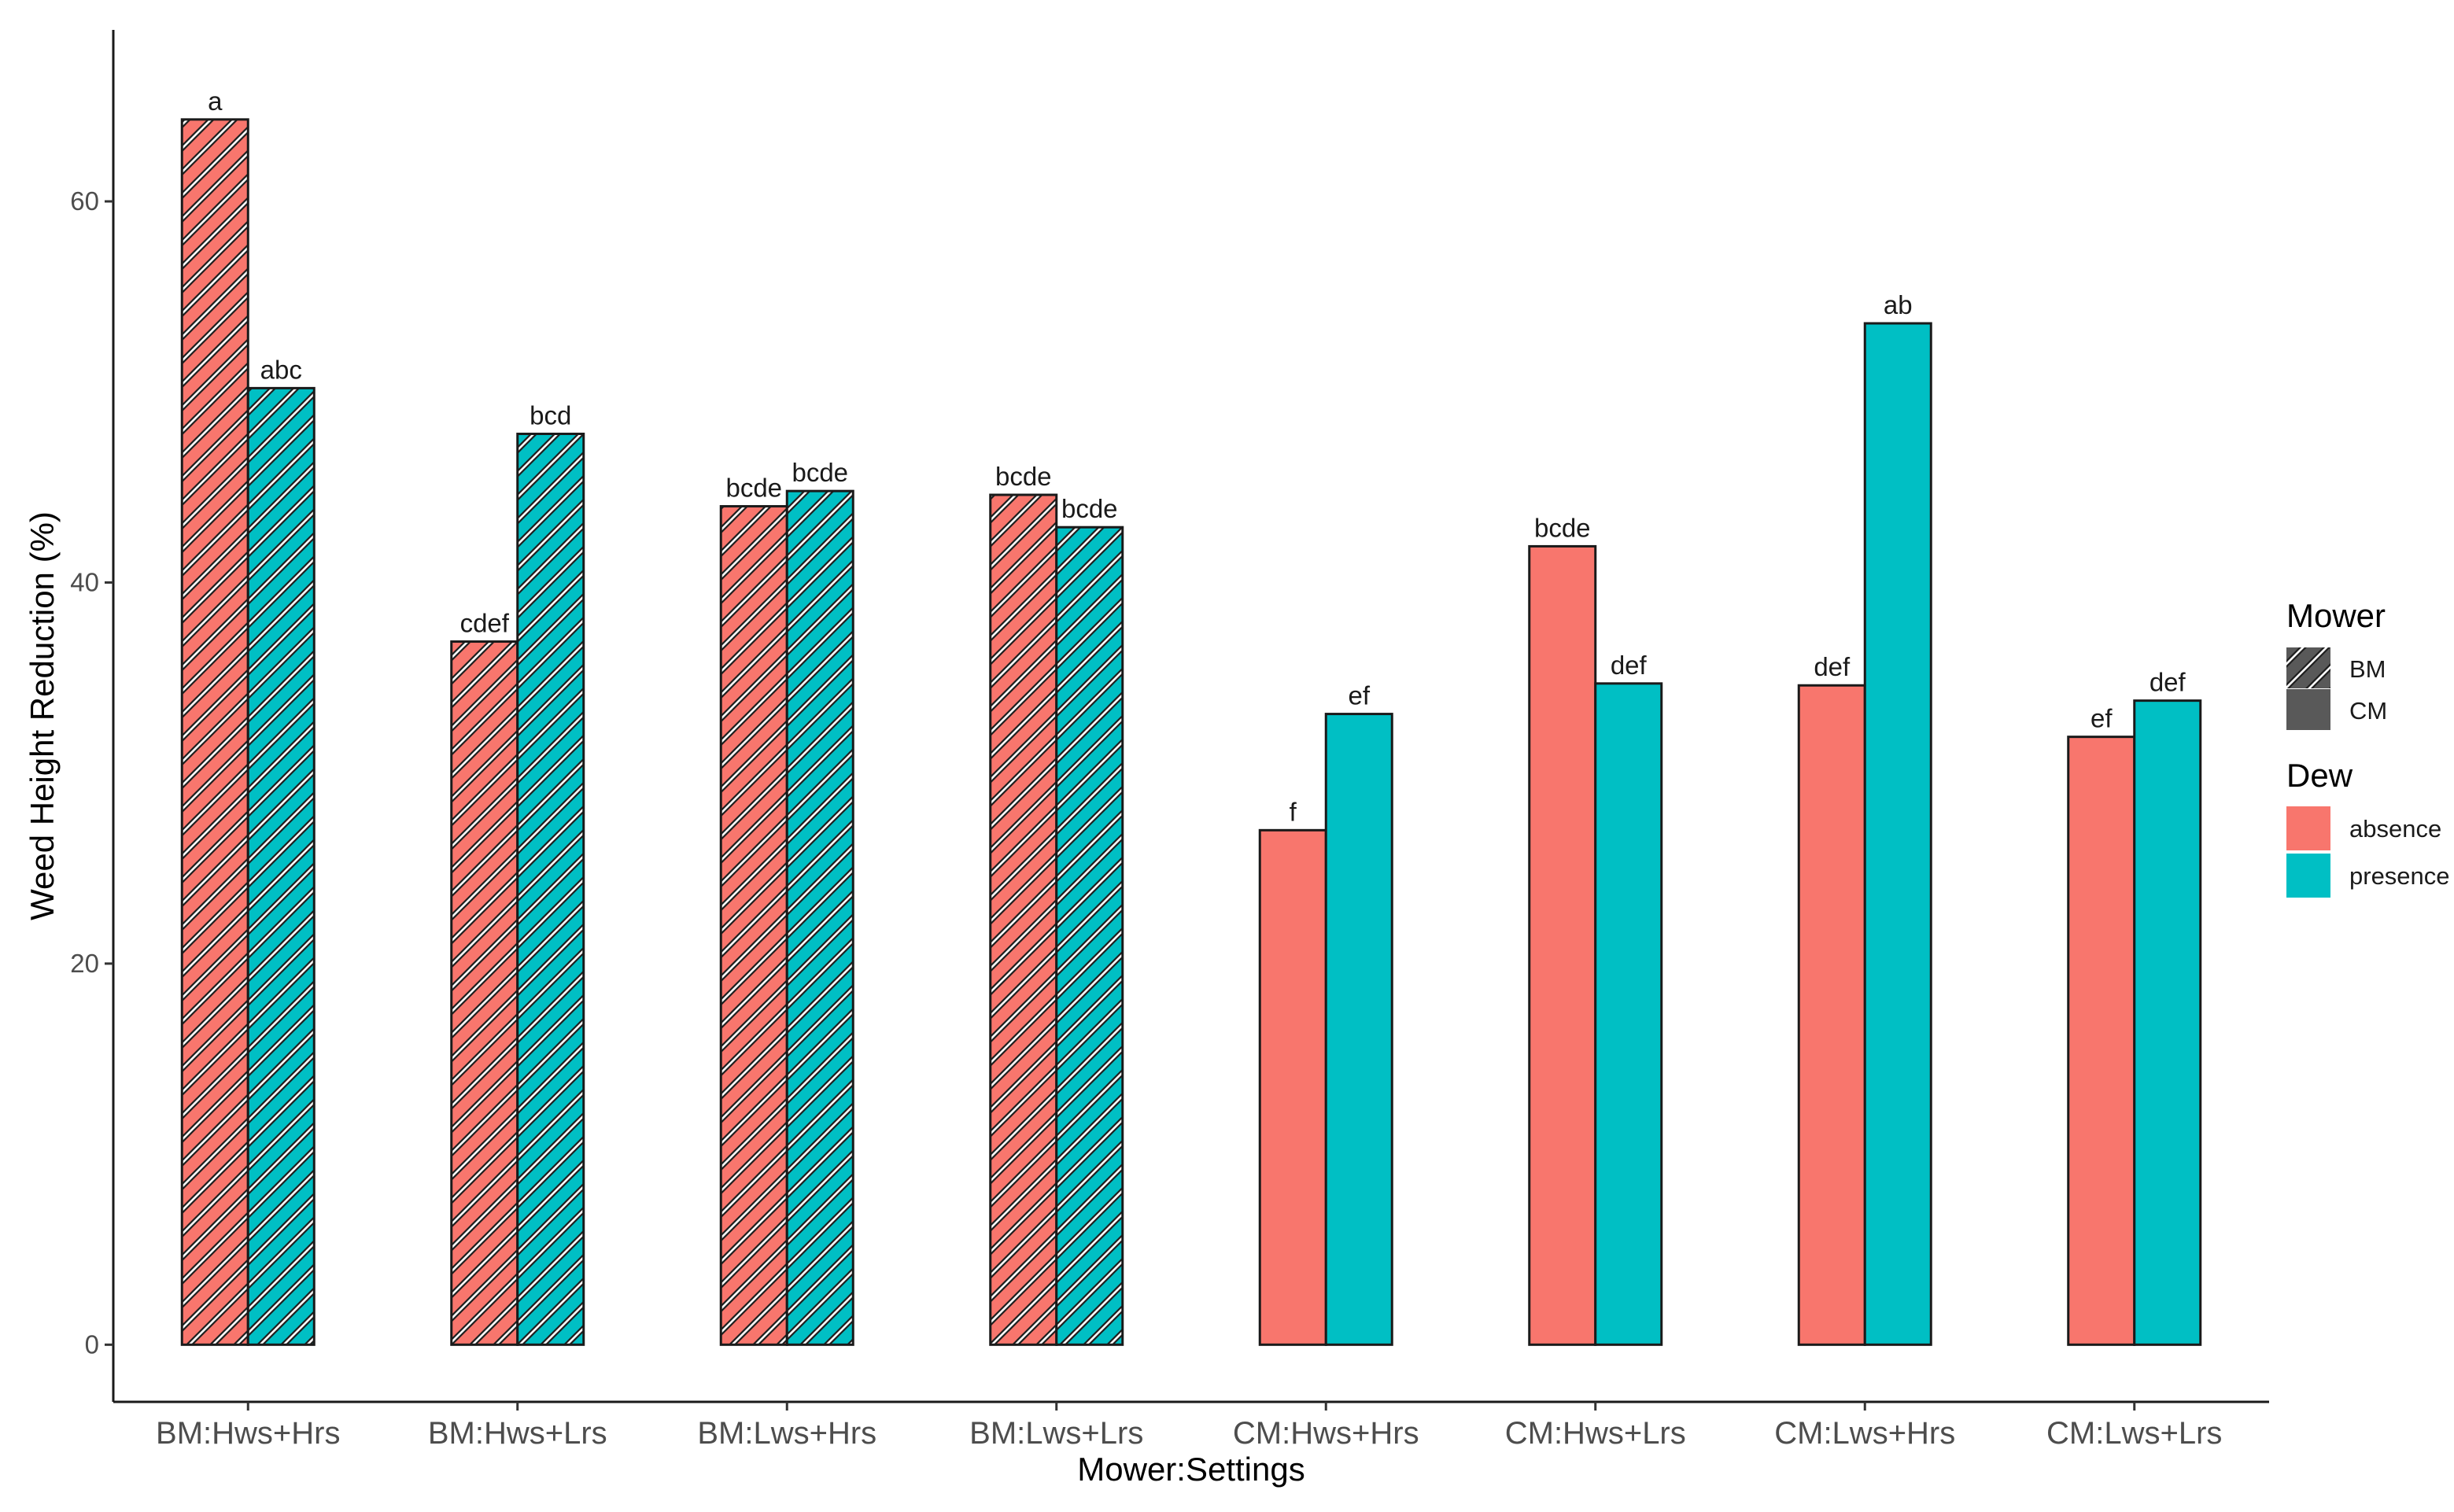 This screenshot has width=2454, height=1512. Describe the element at coordinates (2308, 709) in the screenshot. I see `legend-key-cm` at that location.